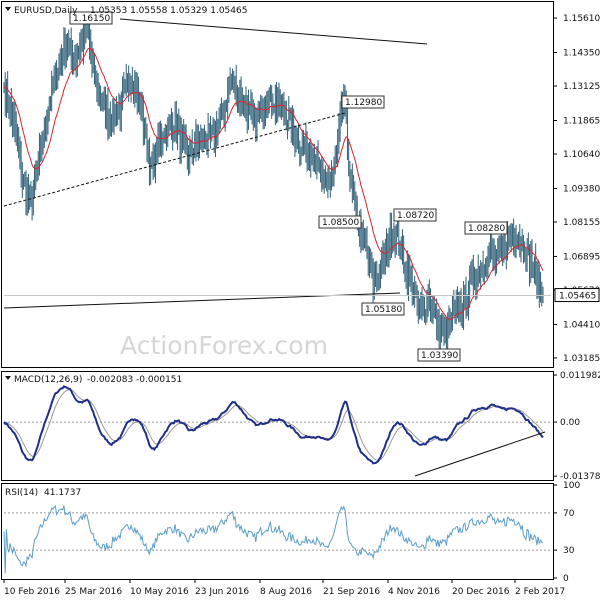 This screenshot has width=600, height=600. What do you see at coordinates (414, 592) in the screenshot?
I see `date-tick-label: 4 Nov 2016` at bounding box center [414, 592].